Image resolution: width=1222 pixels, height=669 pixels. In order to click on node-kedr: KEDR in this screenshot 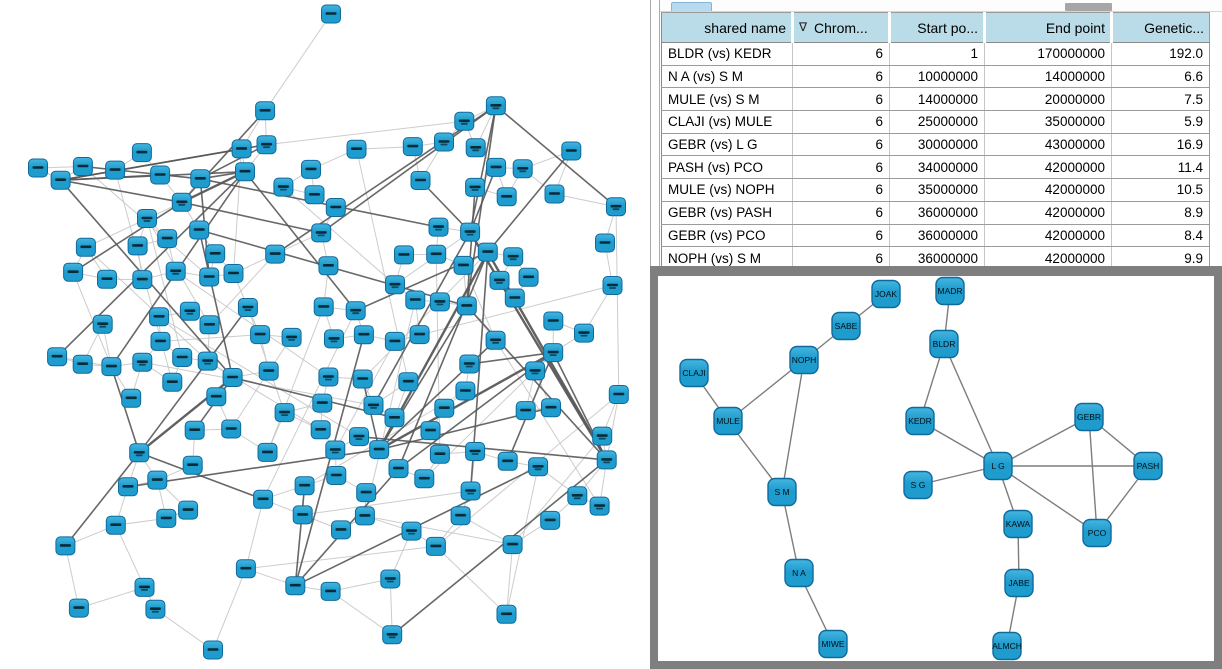, I will do `click(920, 421)`.